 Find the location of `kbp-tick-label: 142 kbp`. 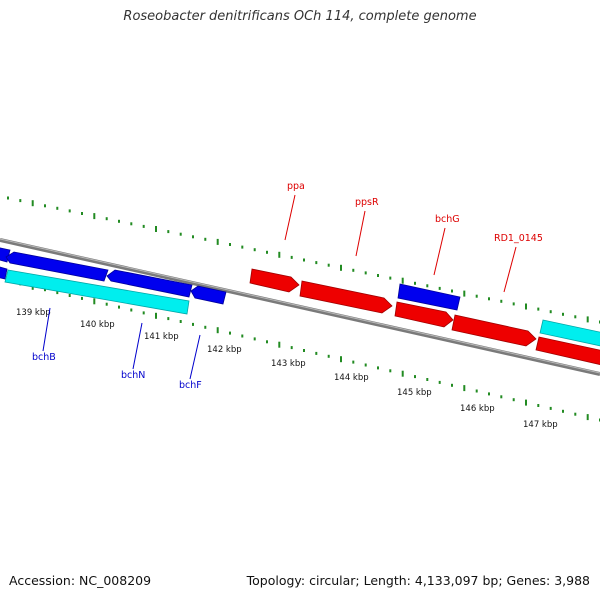

kbp-tick-label: 142 kbp is located at coordinates (224, 350).